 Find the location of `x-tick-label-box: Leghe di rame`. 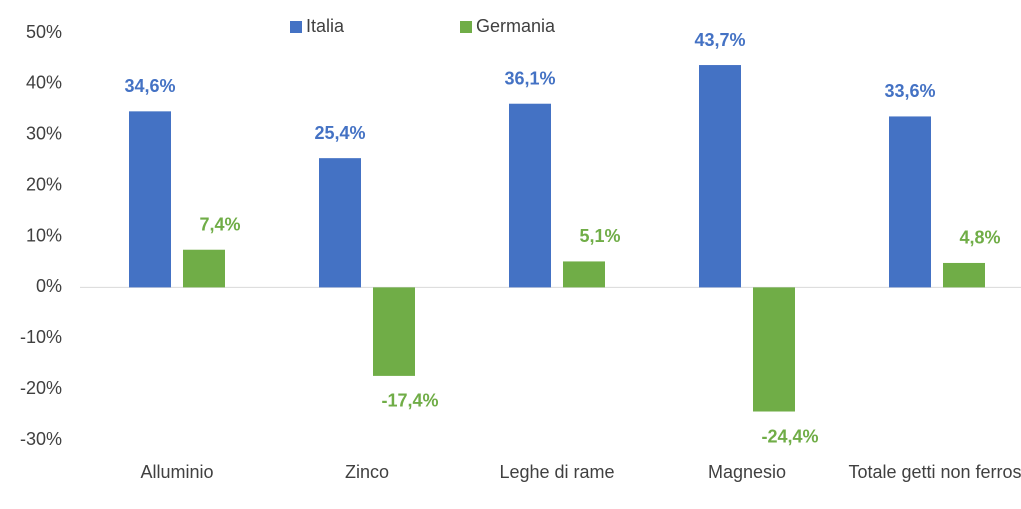

x-tick-label-box: Leghe di rame is located at coordinates (557, 472).